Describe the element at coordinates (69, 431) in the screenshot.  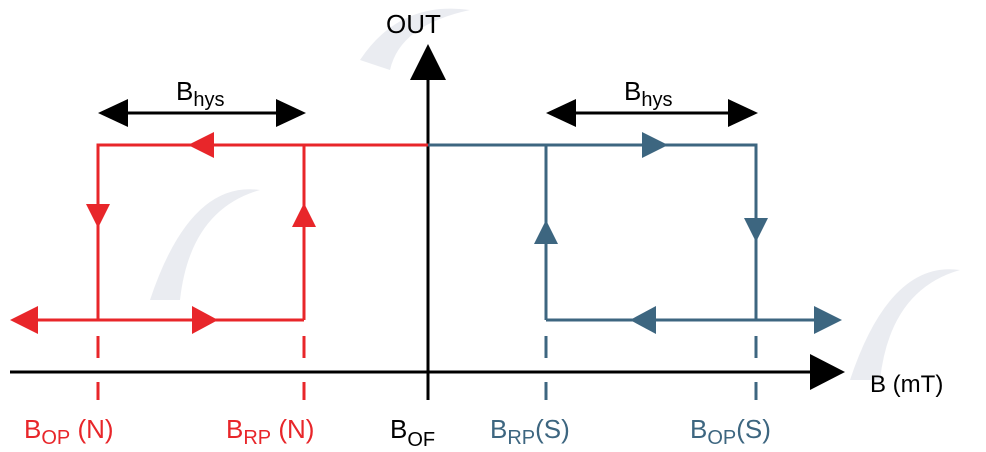
I see `label-bop-n: BOP (N)` at that location.